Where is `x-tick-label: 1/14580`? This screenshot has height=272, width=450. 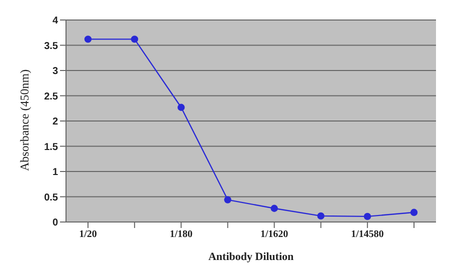 x-tick-label: 1/14580 is located at coordinates (367, 234).